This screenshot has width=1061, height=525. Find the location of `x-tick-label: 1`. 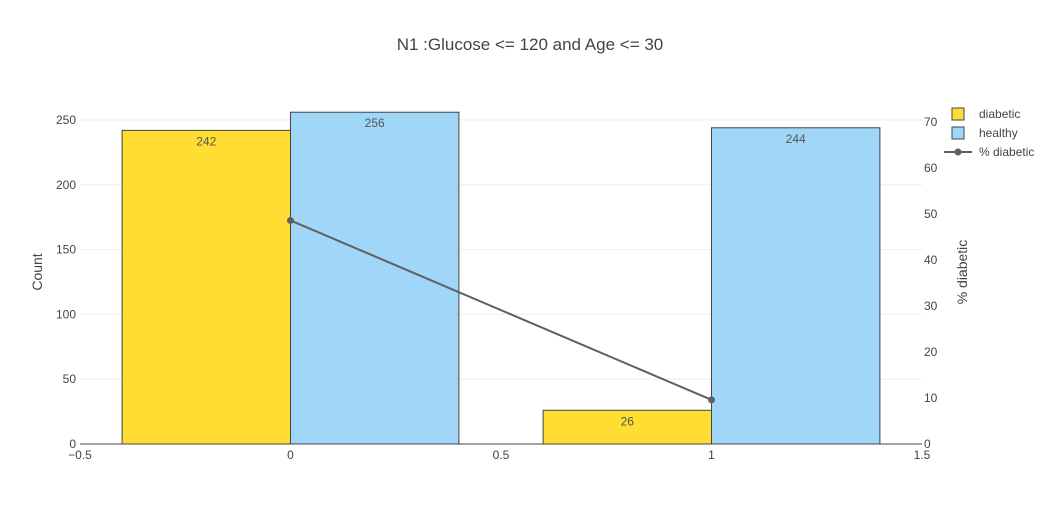

x-tick-label: 1 is located at coordinates (711, 455).